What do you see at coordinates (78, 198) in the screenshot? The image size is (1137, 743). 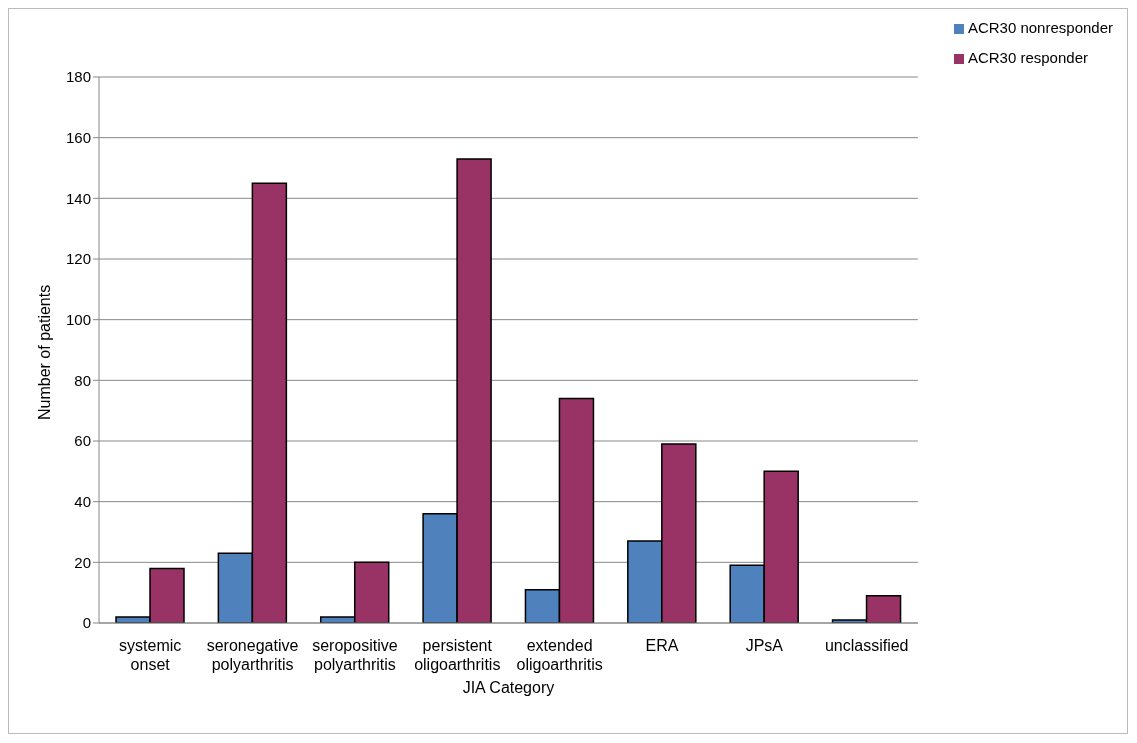 I see `y-tick-label: 140` at bounding box center [78, 198].